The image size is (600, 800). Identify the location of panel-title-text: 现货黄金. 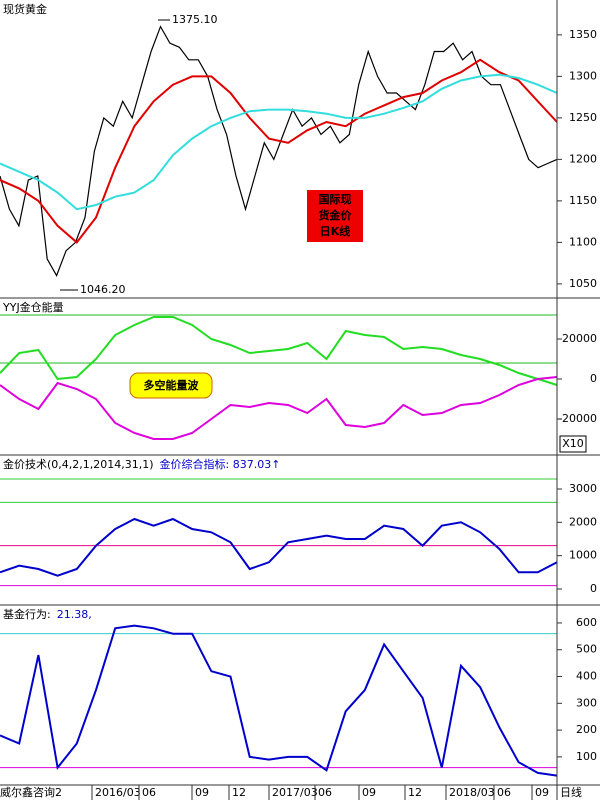
(25, 9).